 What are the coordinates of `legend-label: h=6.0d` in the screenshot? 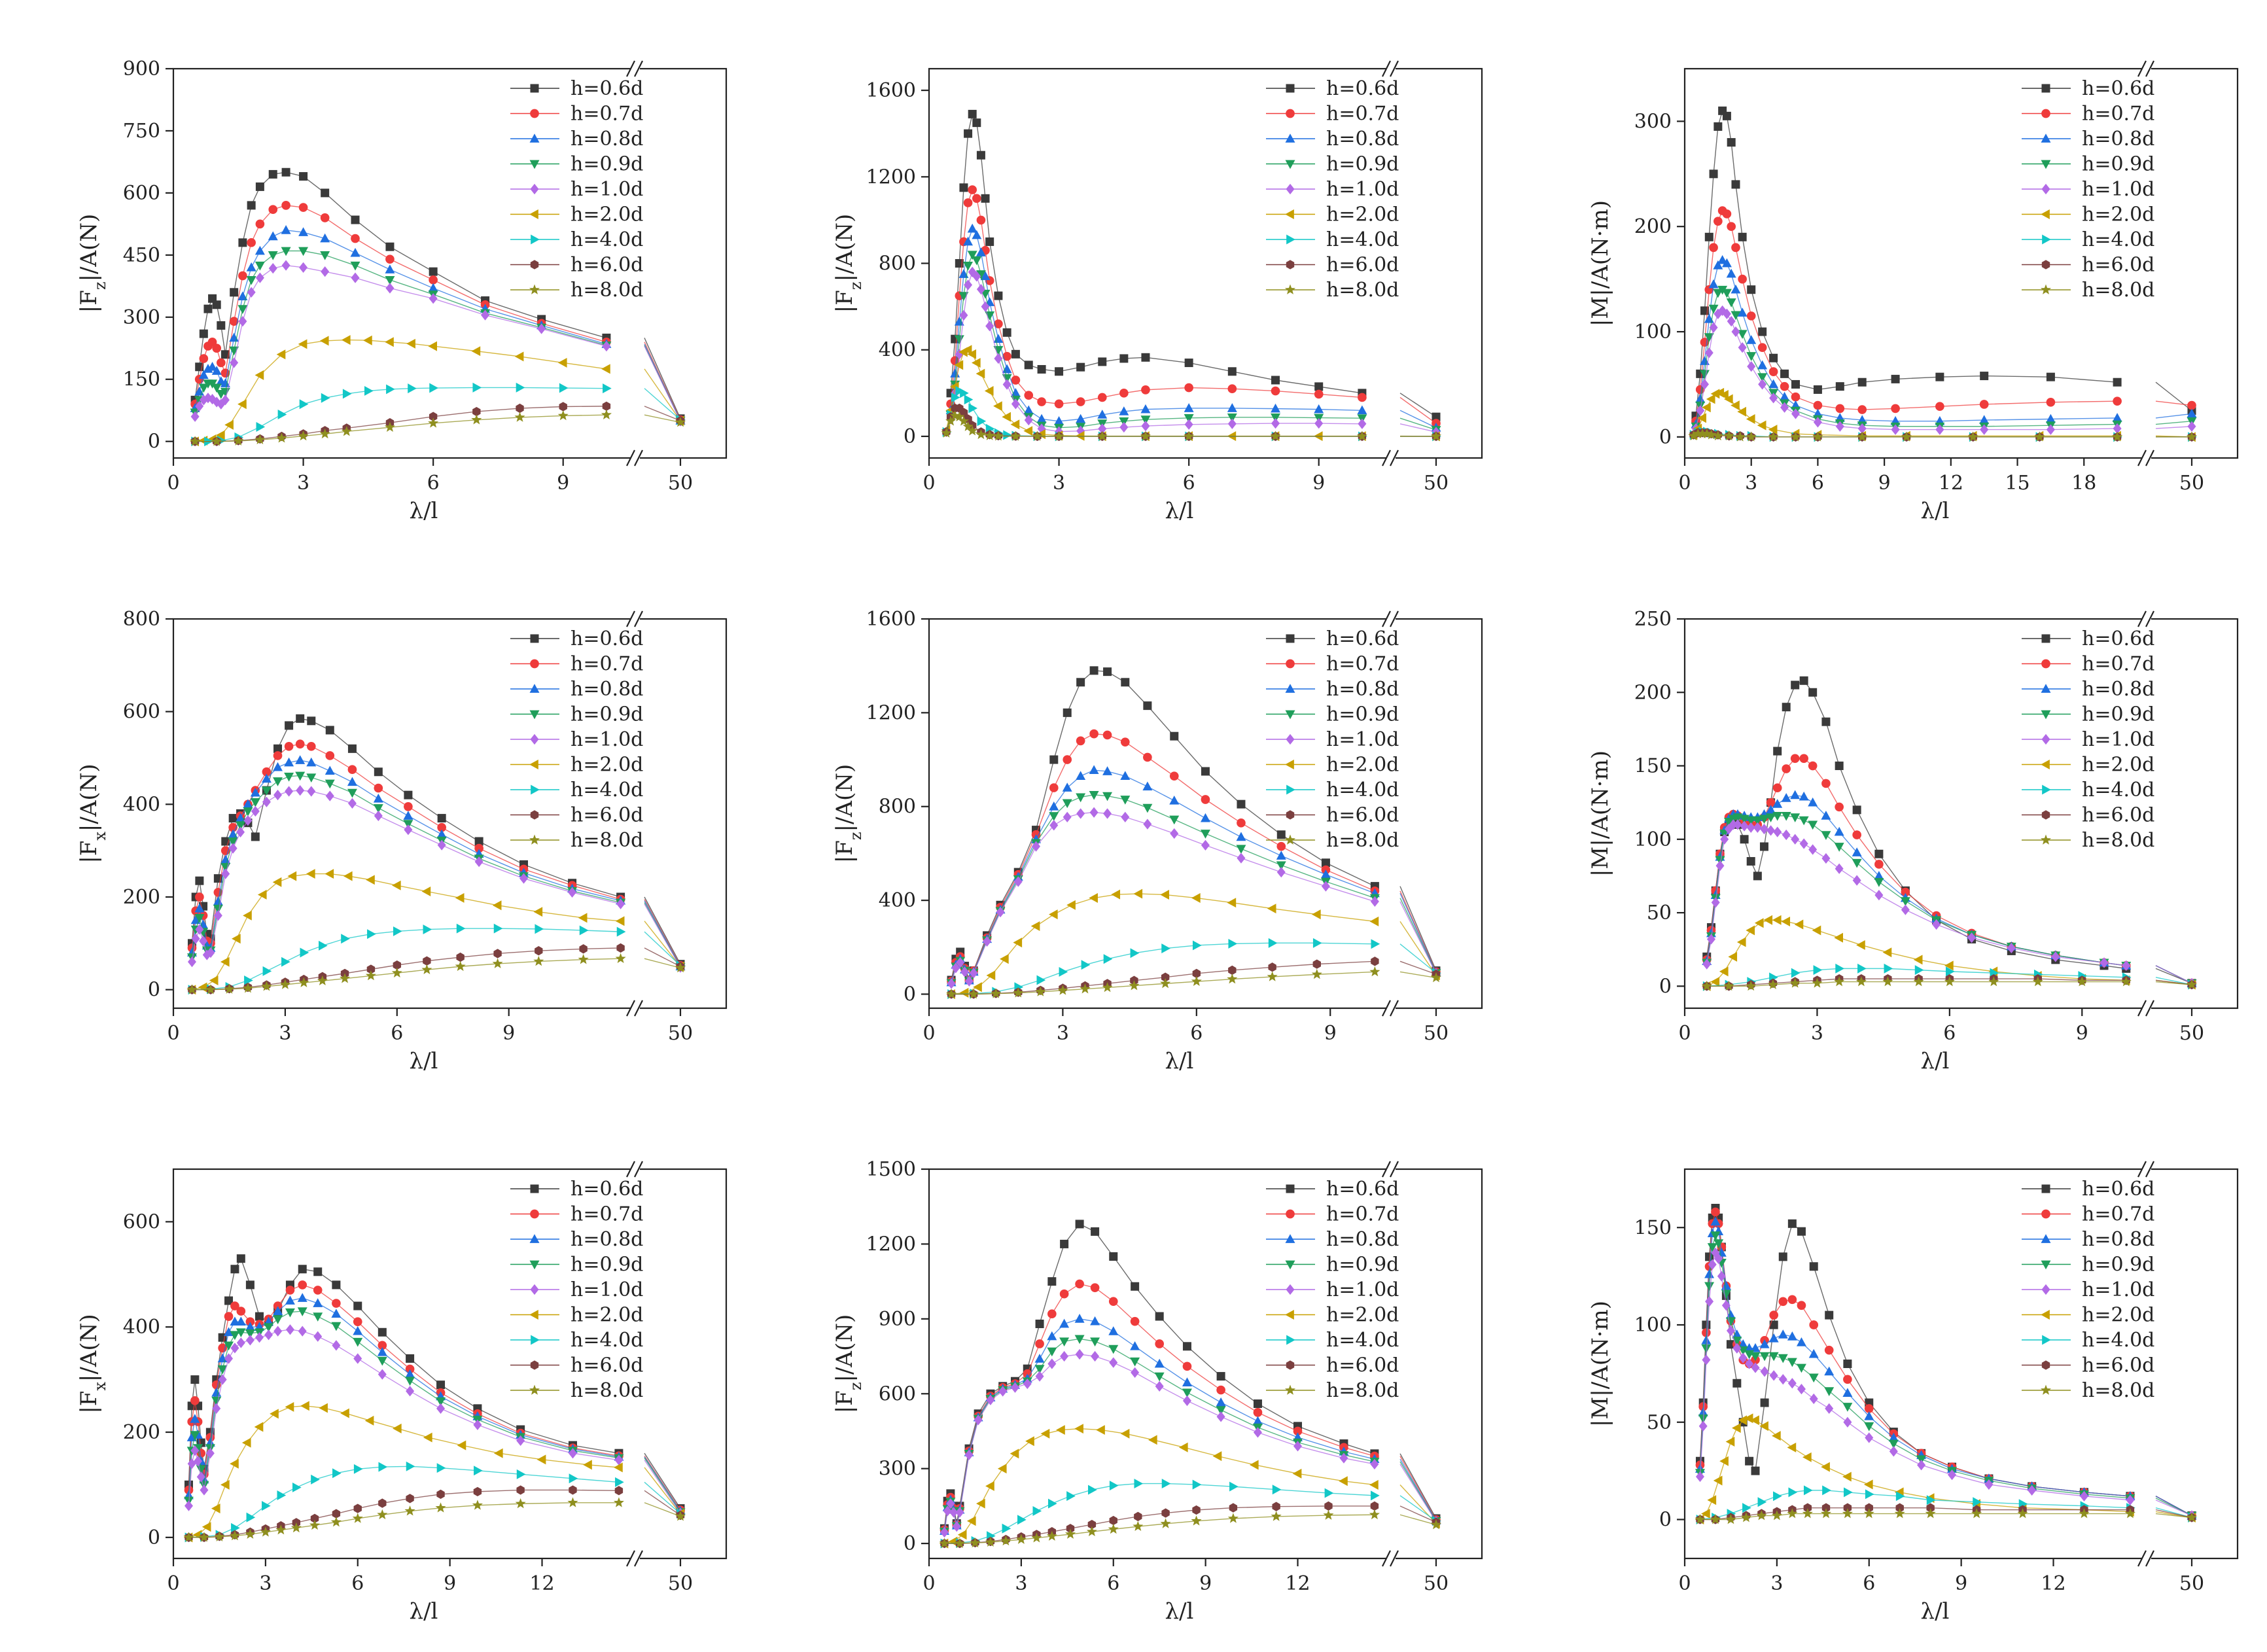 It's located at (1362, 815).